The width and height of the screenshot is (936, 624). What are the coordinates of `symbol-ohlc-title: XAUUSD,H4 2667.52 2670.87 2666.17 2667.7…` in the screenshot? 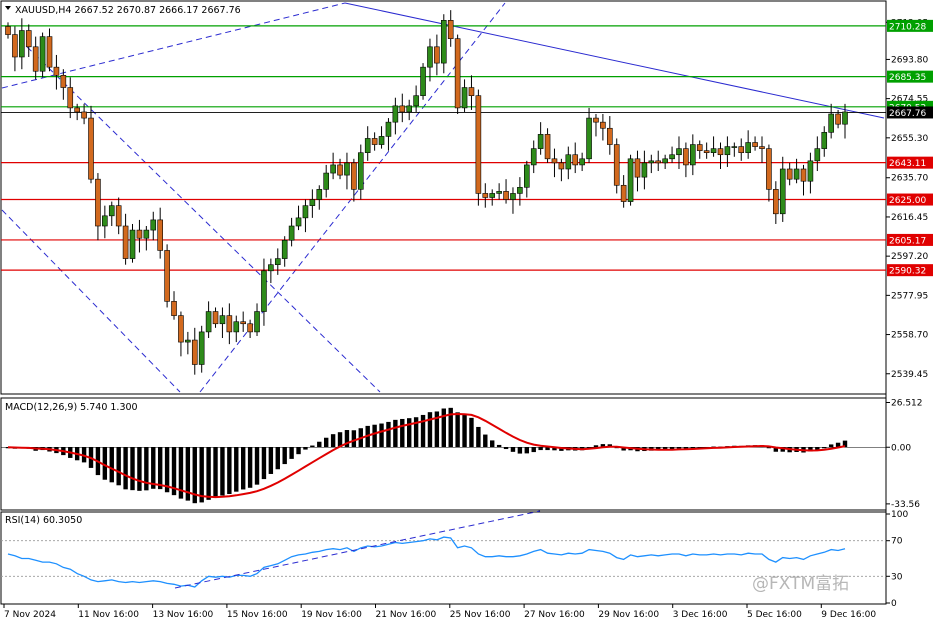 It's located at (128, 10).